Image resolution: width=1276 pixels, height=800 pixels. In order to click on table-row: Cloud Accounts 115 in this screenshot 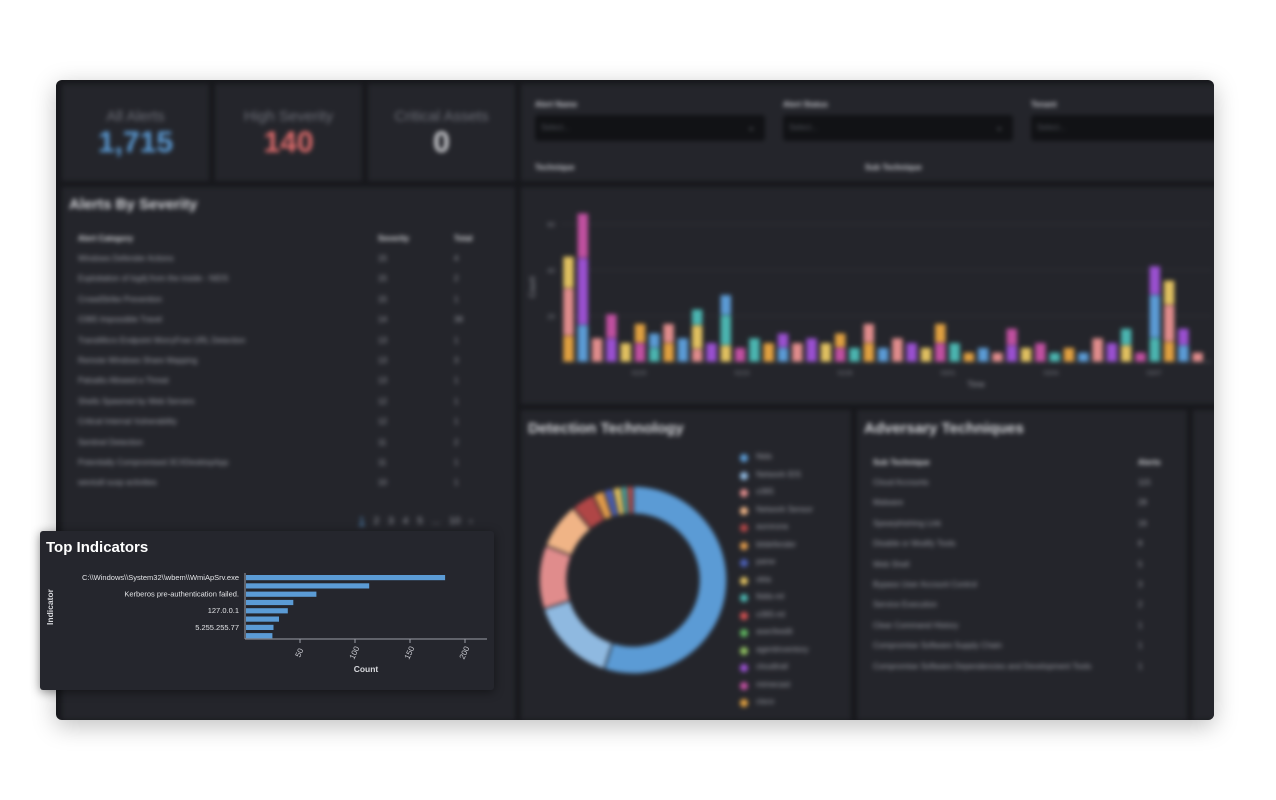, I will do `click(1023, 484)`.